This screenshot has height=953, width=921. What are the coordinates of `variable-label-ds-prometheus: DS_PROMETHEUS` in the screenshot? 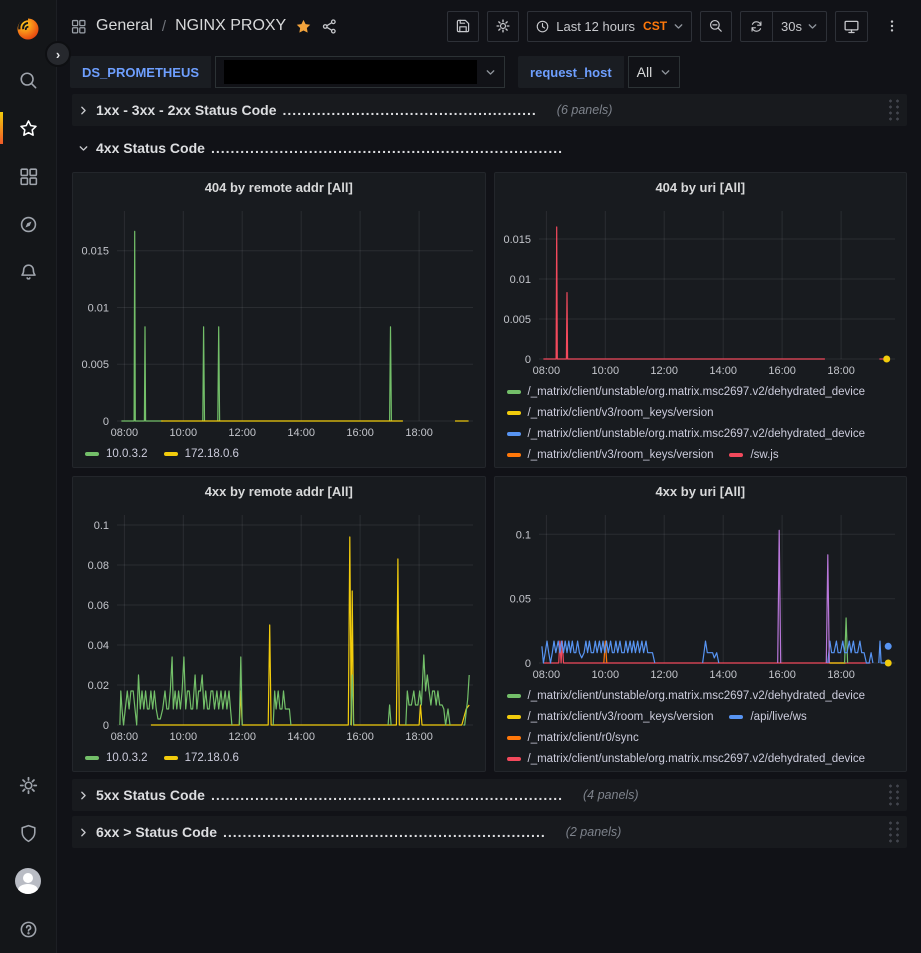 It's located at (141, 72).